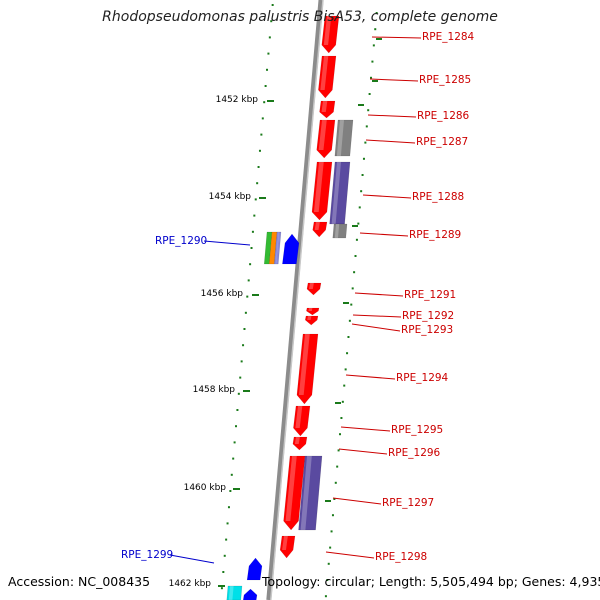  What do you see at coordinates (291, 488) in the screenshot?
I see `gene-arrow-rpe-1297-shine` at bounding box center [291, 488].